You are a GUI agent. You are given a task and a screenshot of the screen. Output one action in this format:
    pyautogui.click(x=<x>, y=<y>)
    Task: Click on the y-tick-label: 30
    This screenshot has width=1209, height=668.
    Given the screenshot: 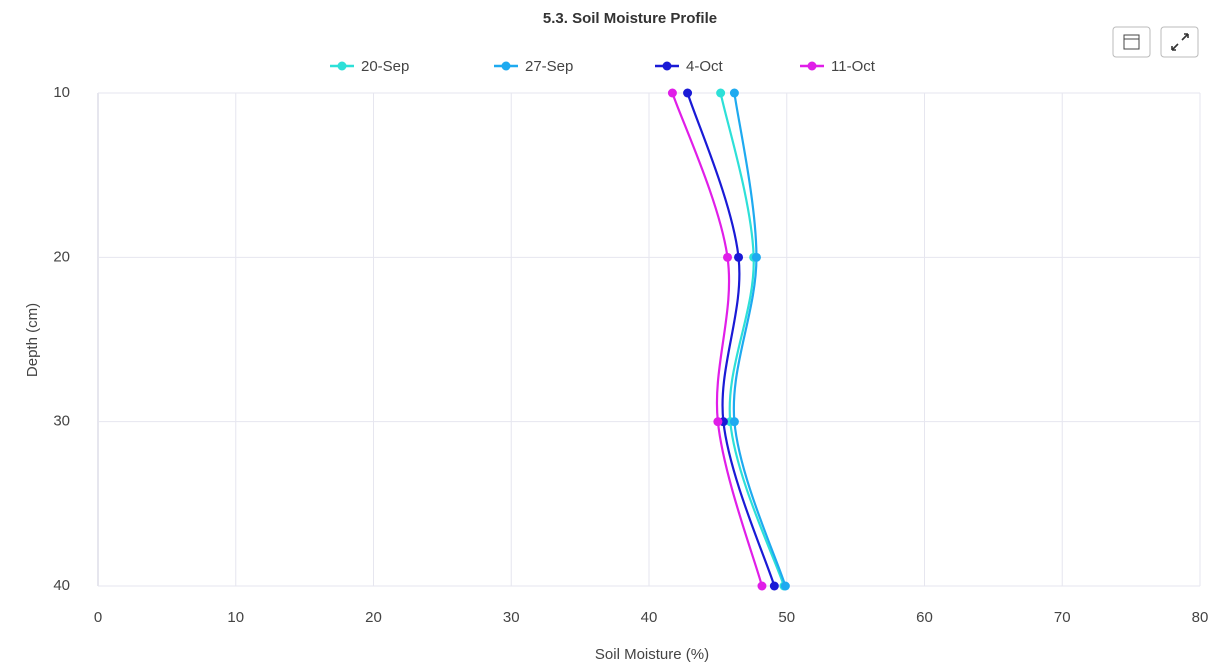 What is the action you would take?
    pyautogui.click(x=61, y=421)
    